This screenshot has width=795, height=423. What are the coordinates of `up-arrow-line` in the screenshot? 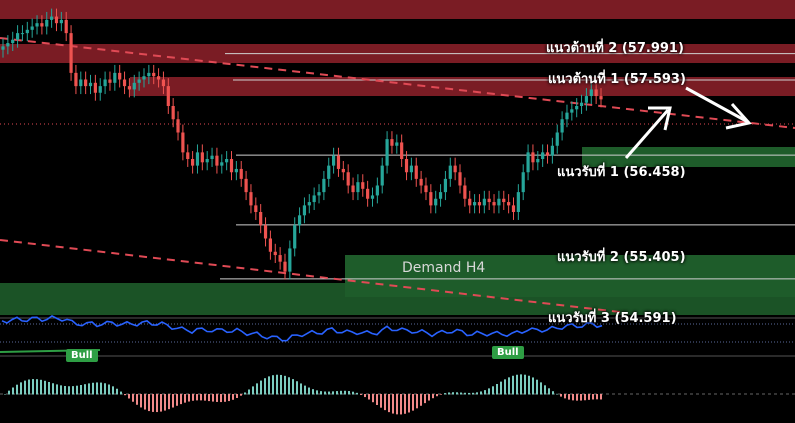 It's located at (647, 134).